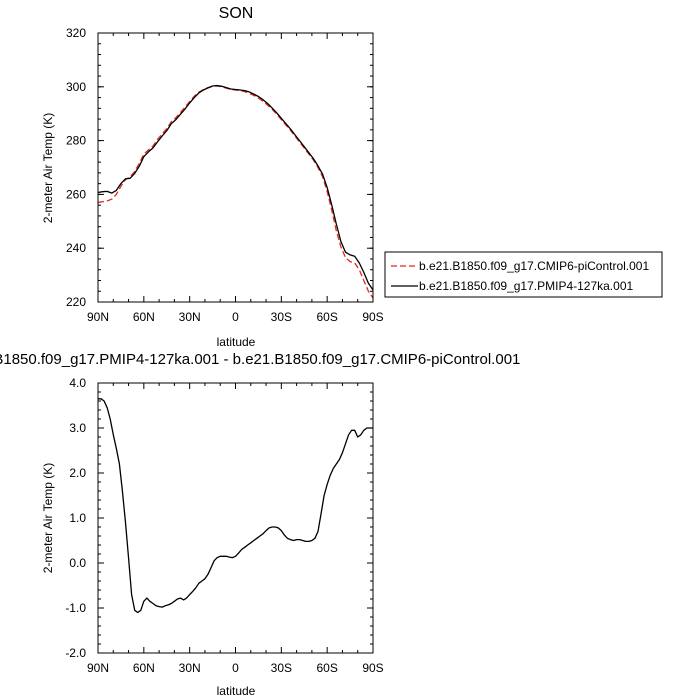 This screenshot has width=700, height=700. Describe the element at coordinates (77, 563) in the screenshot. I see `bottom-y-tick-label: 0.0` at that location.